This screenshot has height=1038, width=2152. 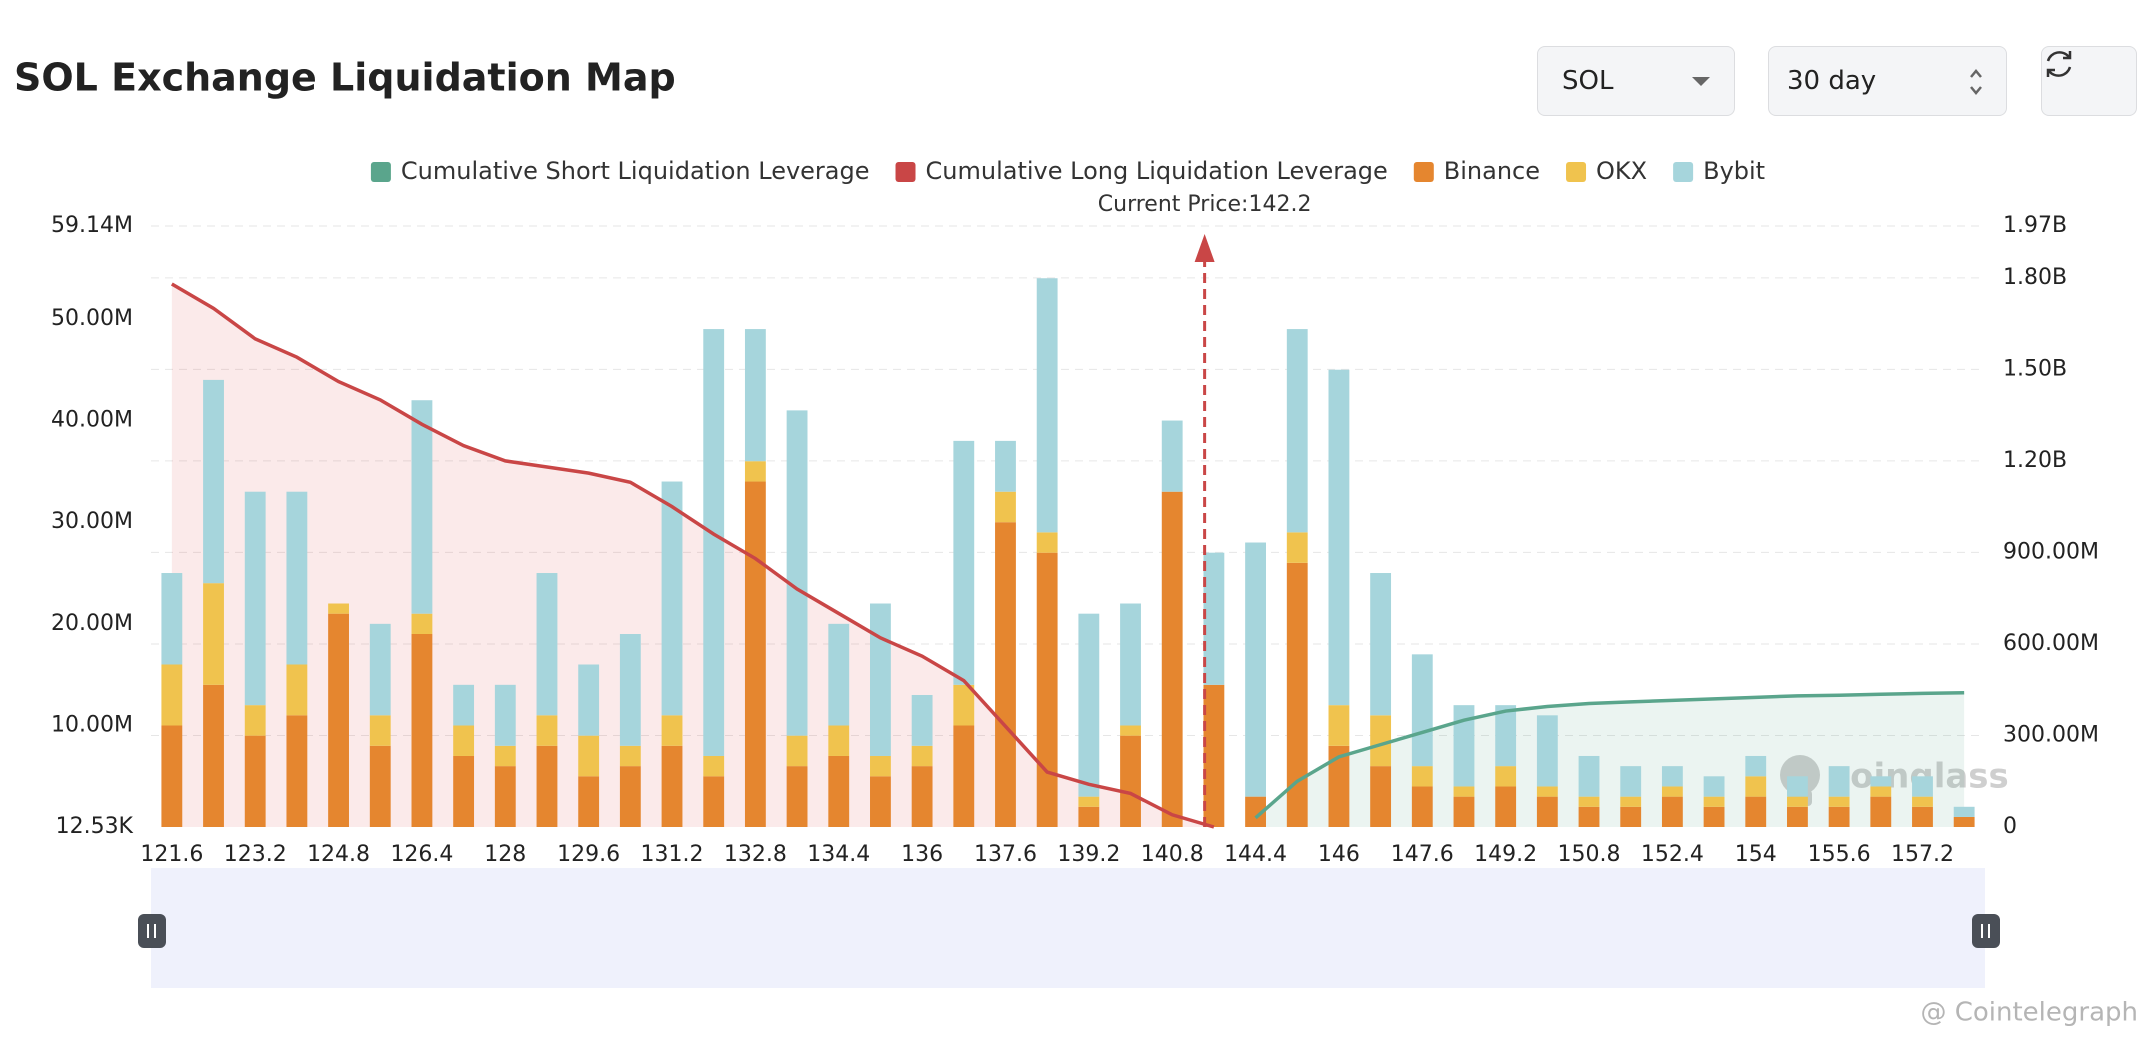 What do you see at coordinates (755, 854) in the screenshot?
I see `x-tick-label: 132.8` at bounding box center [755, 854].